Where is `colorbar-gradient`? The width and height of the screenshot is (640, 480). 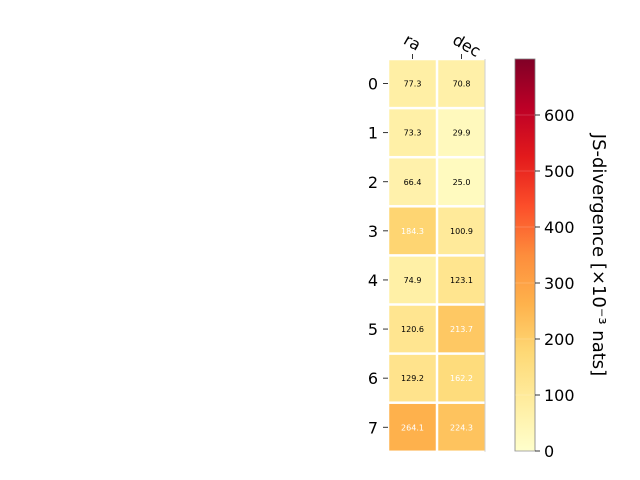
colorbar-gradient is located at coordinates (525, 255).